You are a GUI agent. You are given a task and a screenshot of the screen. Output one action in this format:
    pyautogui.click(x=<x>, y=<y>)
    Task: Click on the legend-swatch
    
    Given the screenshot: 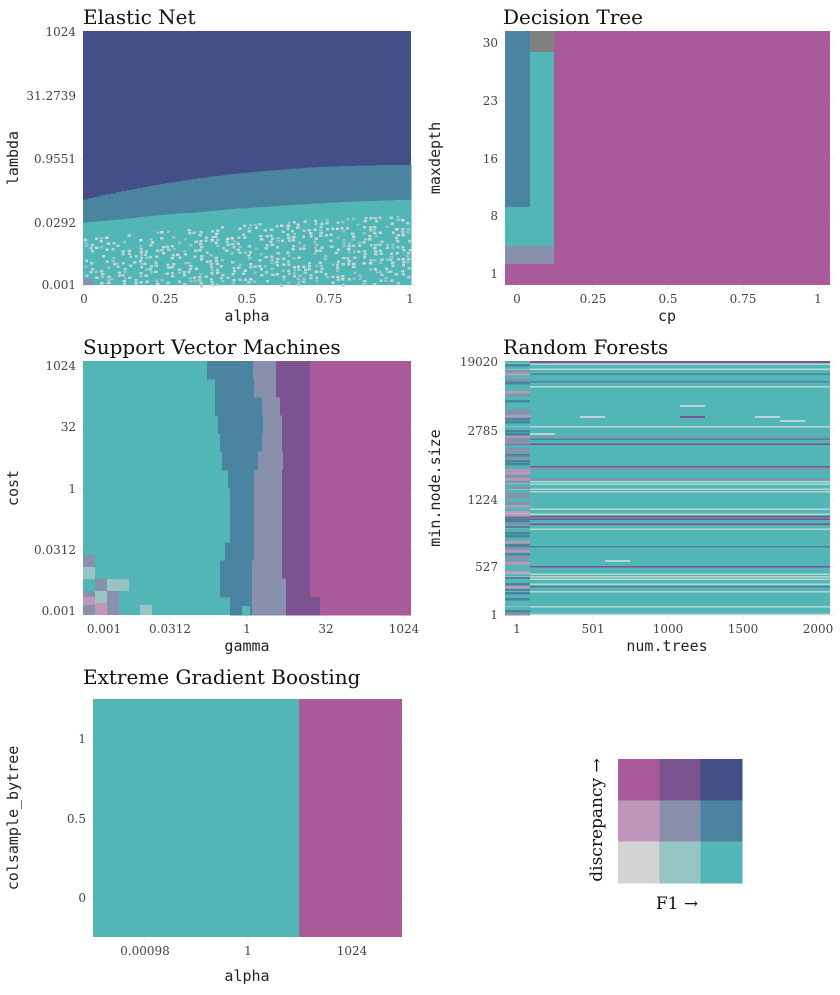 What is the action you would take?
    pyautogui.click(x=680, y=821)
    